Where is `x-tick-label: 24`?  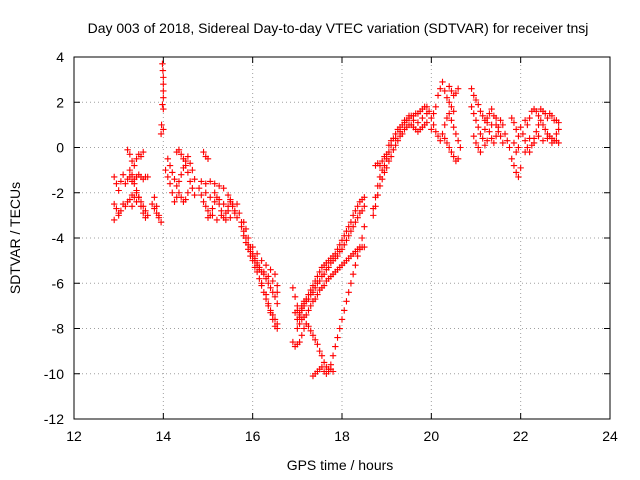 x-tick-label: 24 is located at coordinates (610, 436).